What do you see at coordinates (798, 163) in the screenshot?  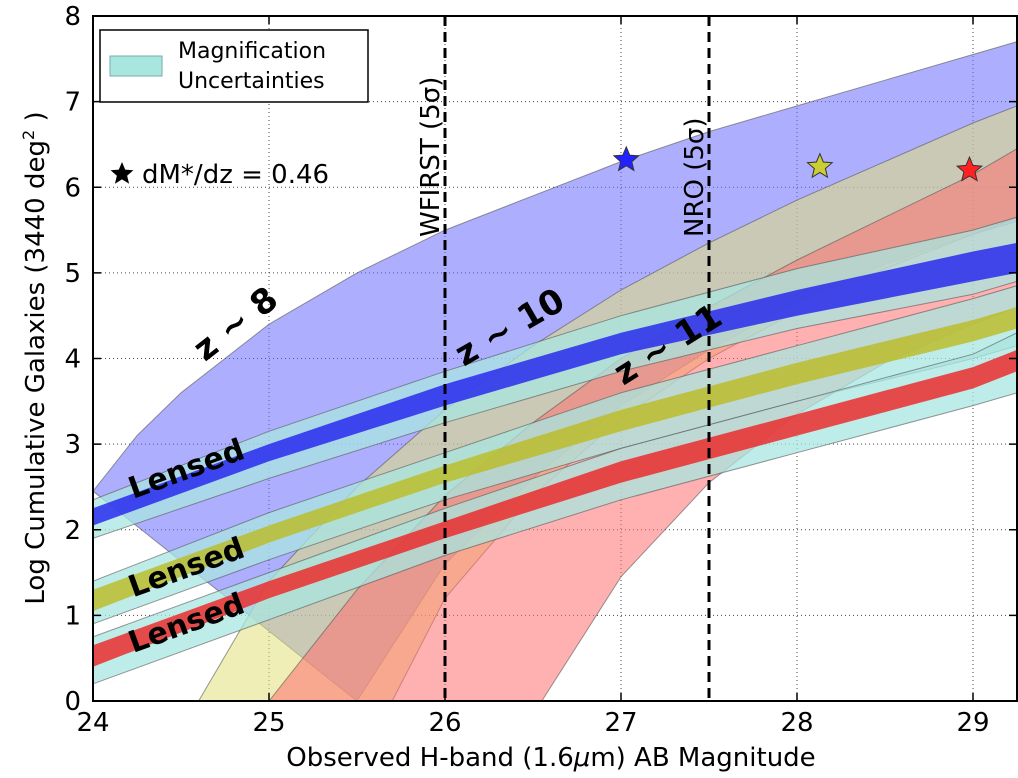 I see `star-markers` at bounding box center [798, 163].